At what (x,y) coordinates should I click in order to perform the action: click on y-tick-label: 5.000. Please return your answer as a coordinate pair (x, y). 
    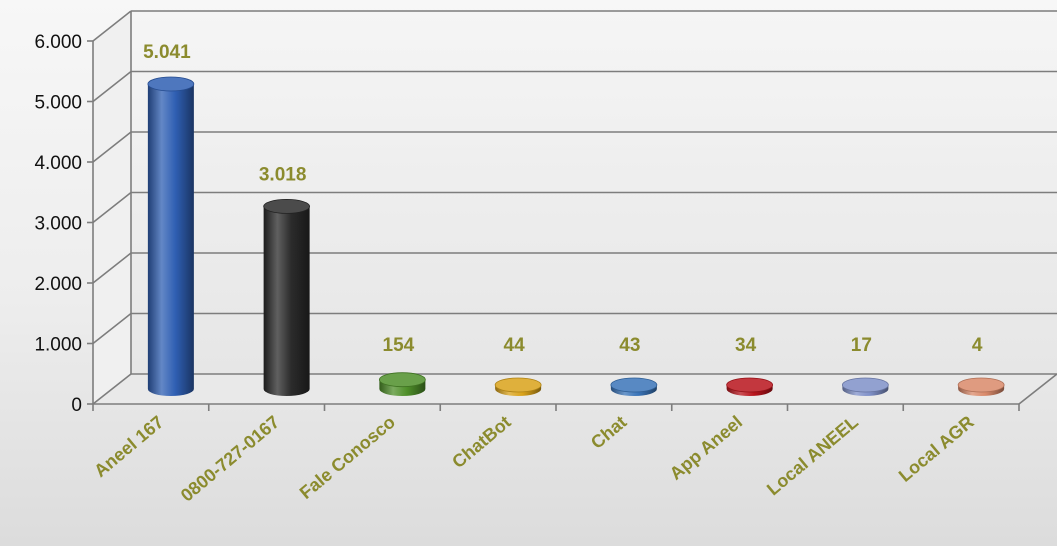
    Looking at the image, I should click on (58, 103).